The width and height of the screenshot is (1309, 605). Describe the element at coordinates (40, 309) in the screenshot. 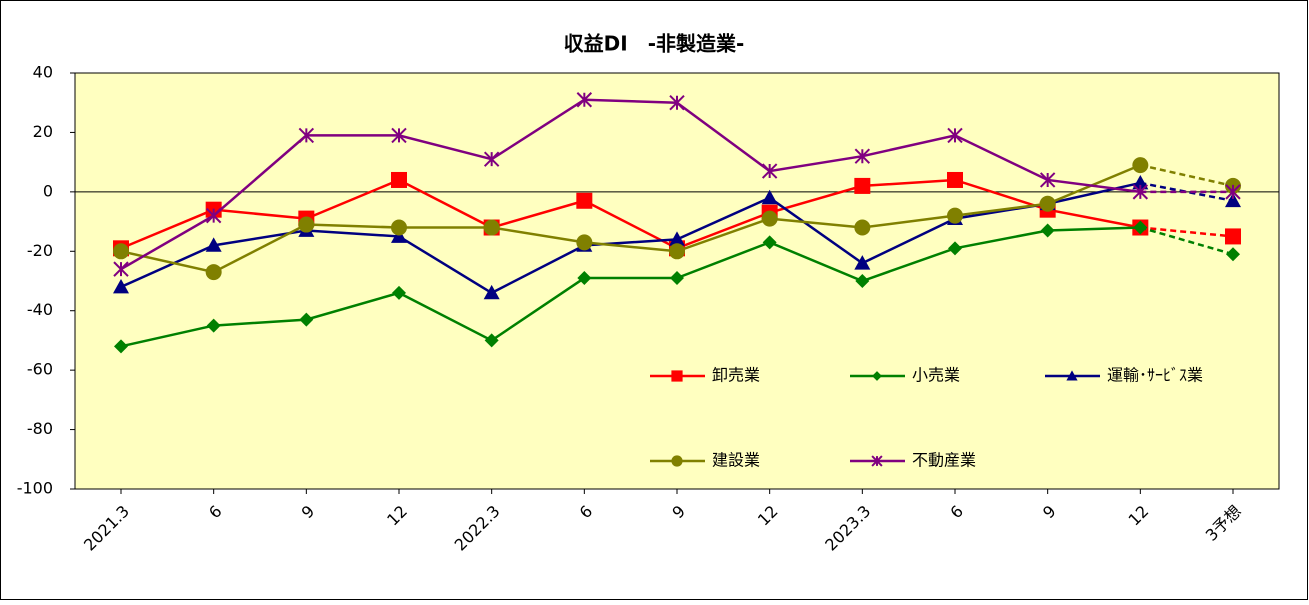

I see `y-tick-label: -40` at that location.